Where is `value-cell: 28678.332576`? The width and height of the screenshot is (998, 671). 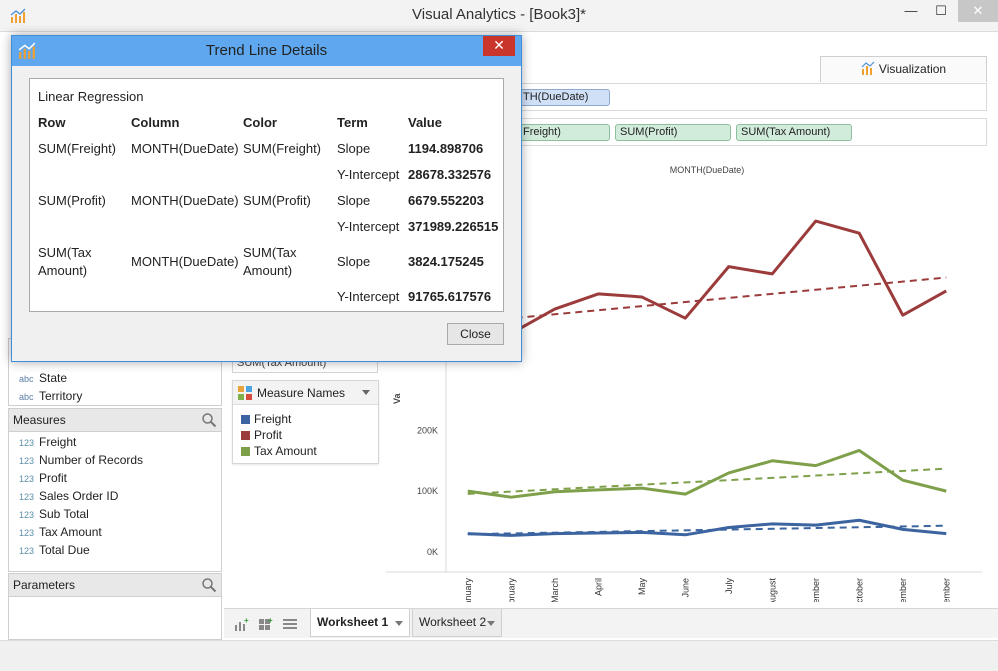 value-cell: 28678.332576 is located at coordinates (450, 174).